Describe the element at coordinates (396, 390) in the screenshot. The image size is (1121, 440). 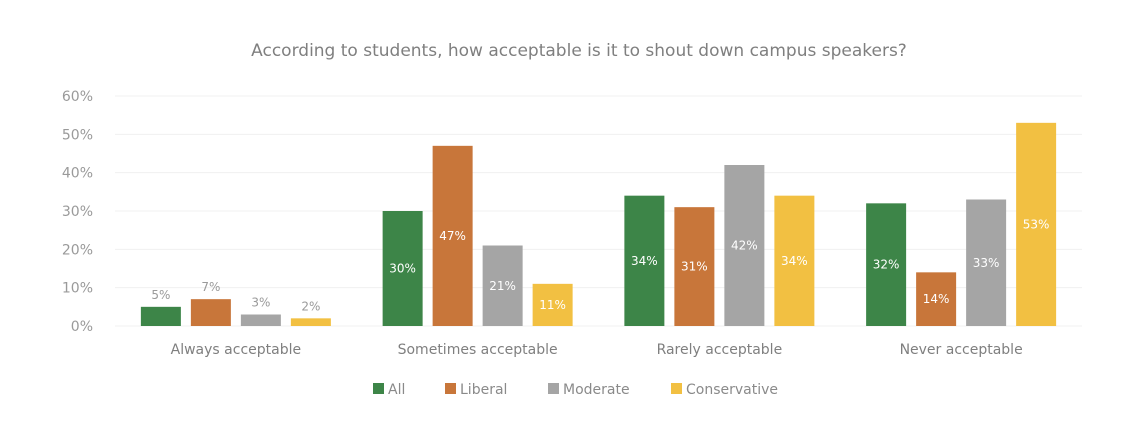
I see `legend-label: All` at that location.